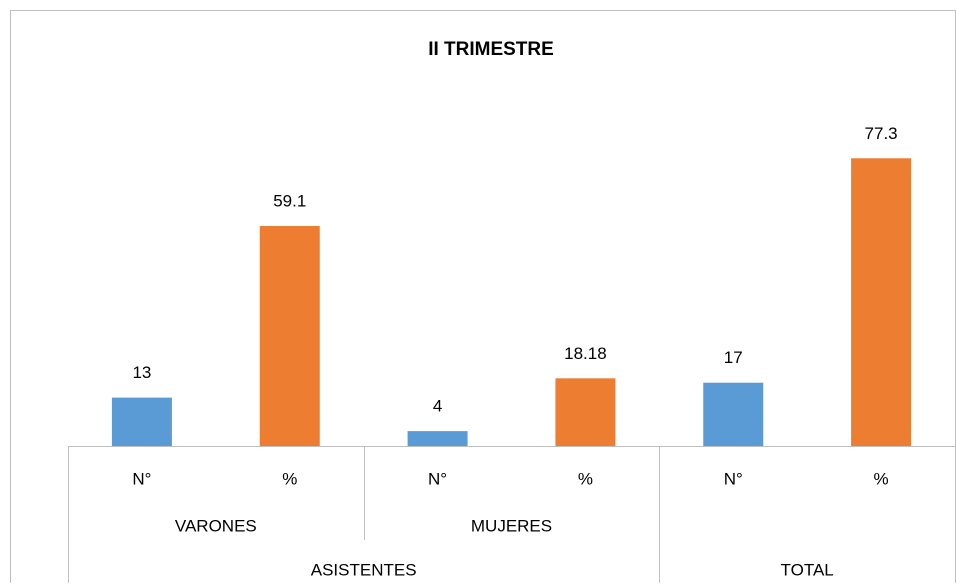 This screenshot has width=957, height=588. I want to click on data-label: 13, so click(141, 372).